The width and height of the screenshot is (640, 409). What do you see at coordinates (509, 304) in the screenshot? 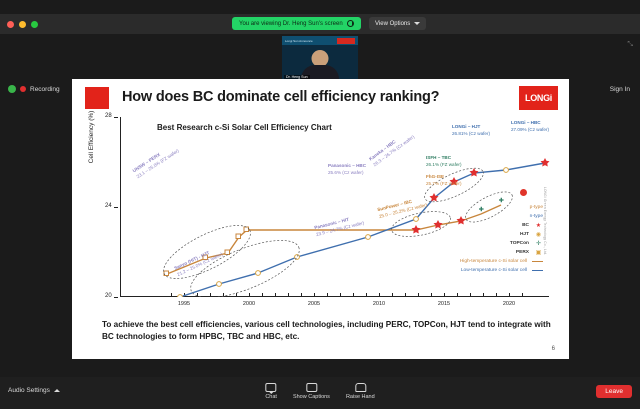
I see `x-tick-2020: 2020` at bounding box center [509, 304].